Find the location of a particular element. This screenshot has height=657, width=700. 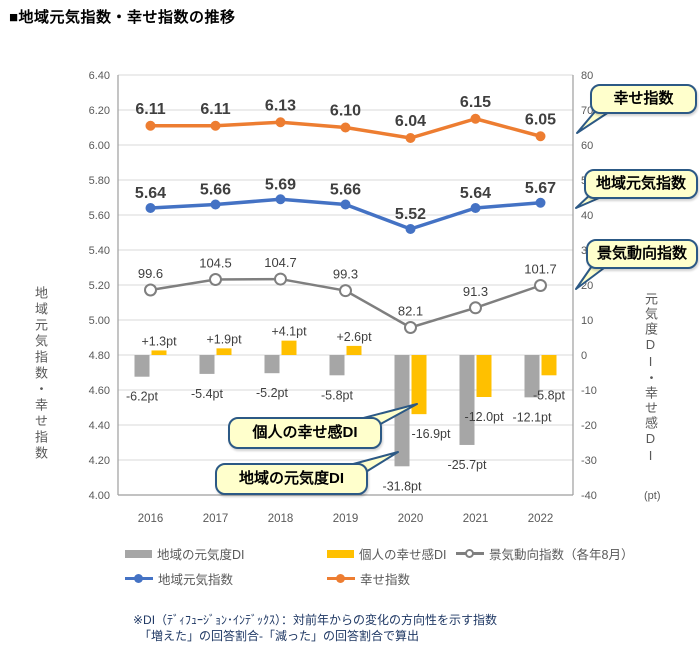

chart-text: -20 is located at coordinates (589, 426).